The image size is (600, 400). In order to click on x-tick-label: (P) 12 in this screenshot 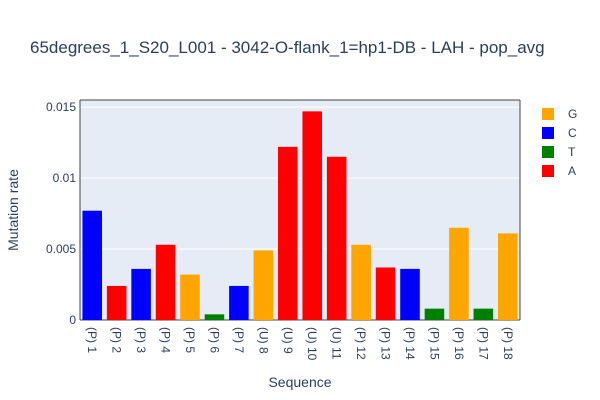, I will do `click(361, 343)`.